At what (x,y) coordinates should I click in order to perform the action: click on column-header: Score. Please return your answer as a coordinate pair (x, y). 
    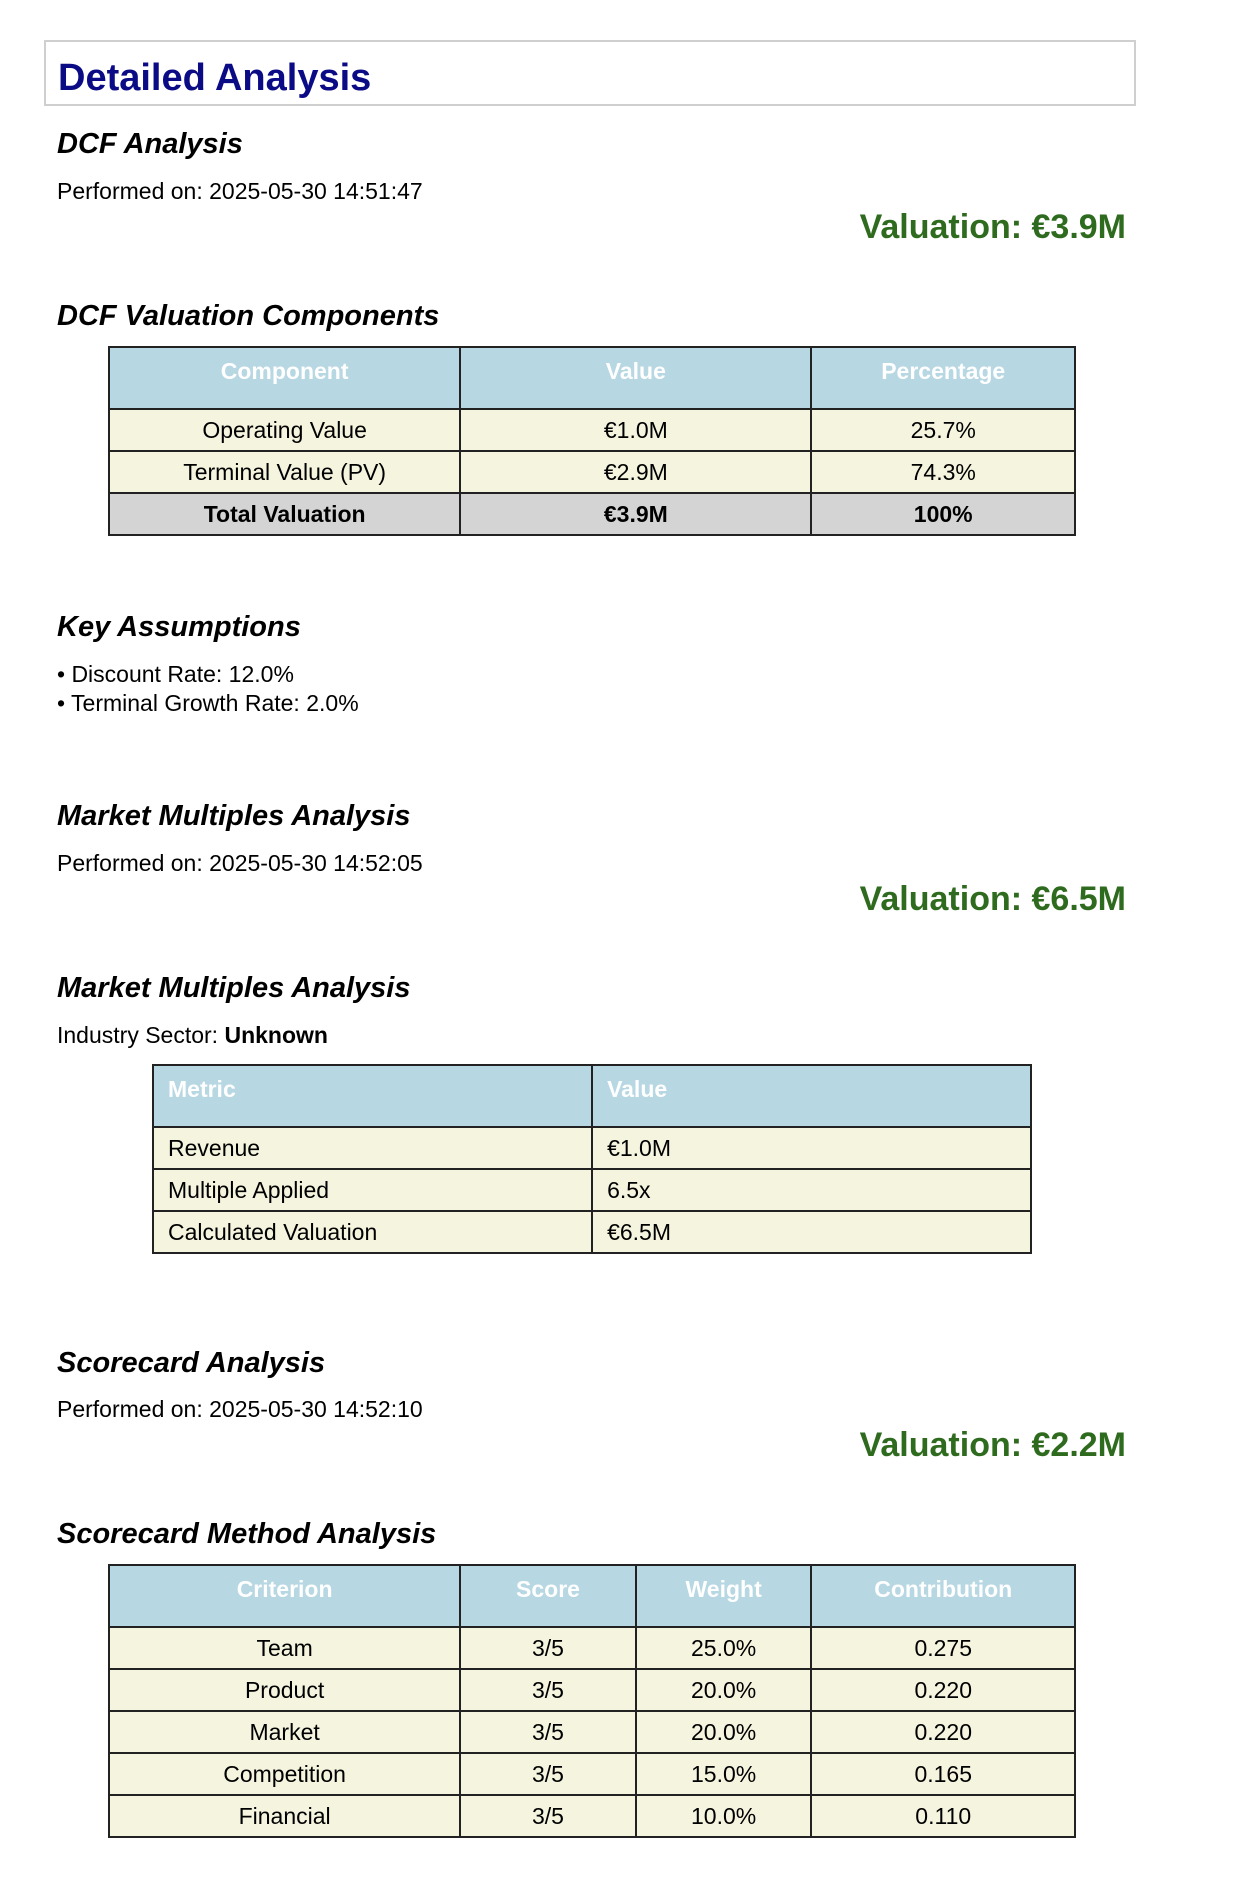
    Looking at the image, I should click on (548, 1596).